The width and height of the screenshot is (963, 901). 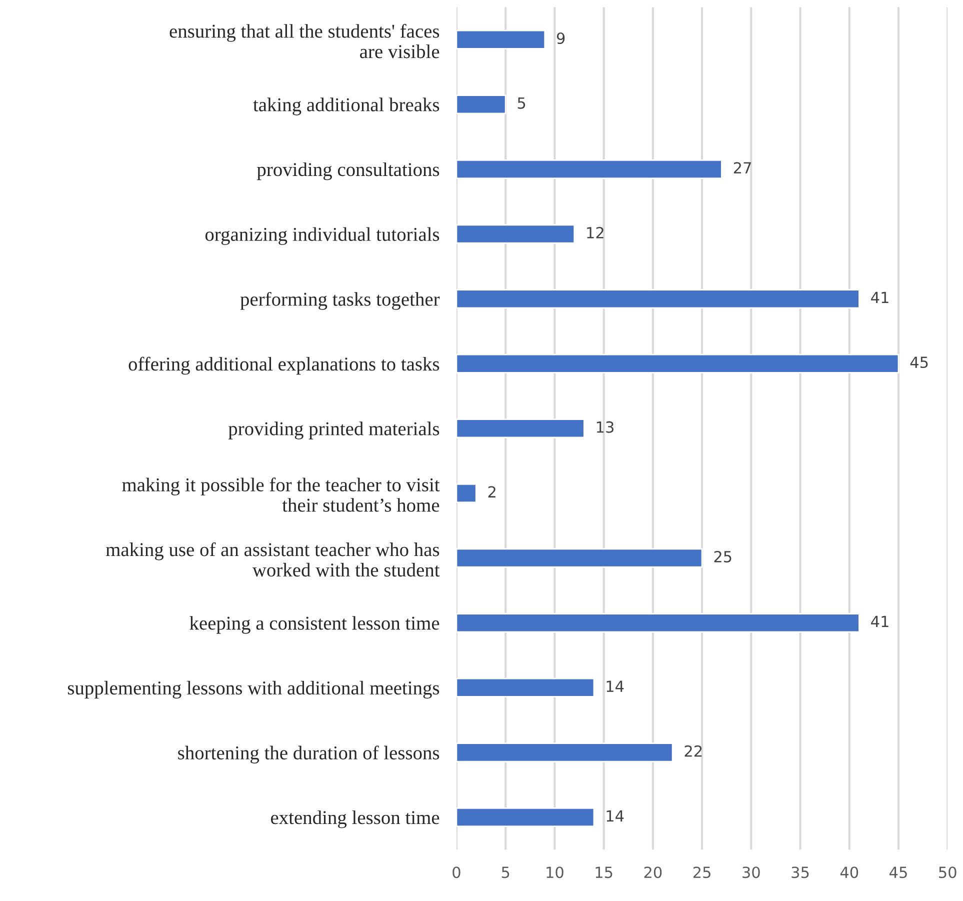 What do you see at coordinates (693, 751) in the screenshot?
I see `data-label: 22` at bounding box center [693, 751].